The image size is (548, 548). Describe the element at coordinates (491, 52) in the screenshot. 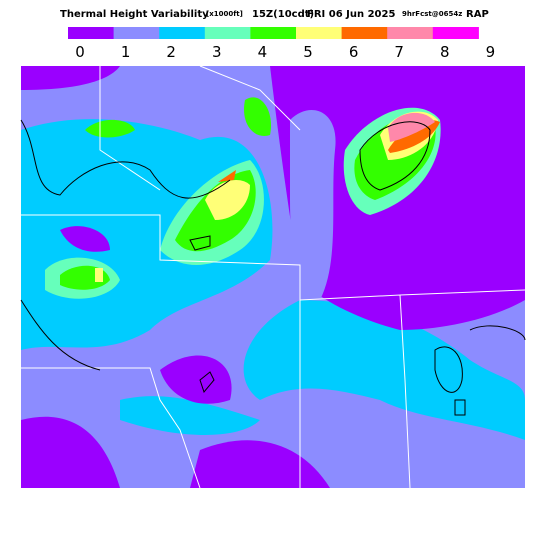

I see `legend-label: 9` at that location.